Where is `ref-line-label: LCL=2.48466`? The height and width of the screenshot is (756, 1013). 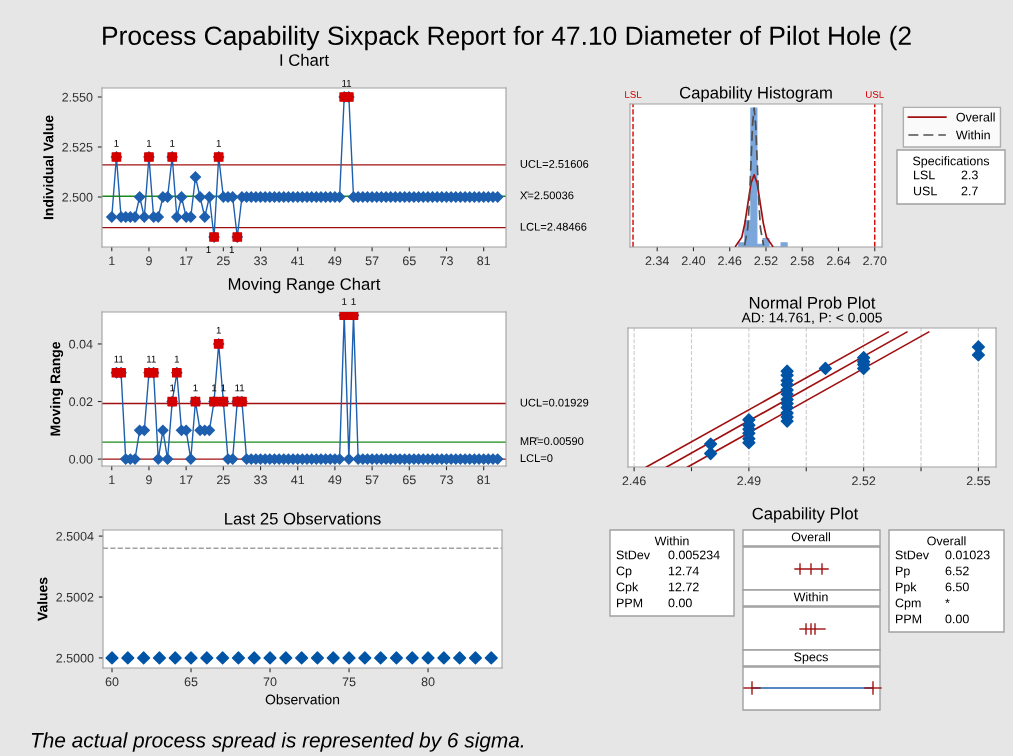
ref-line-label: LCL=2.48466 is located at coordinates (553, 226).